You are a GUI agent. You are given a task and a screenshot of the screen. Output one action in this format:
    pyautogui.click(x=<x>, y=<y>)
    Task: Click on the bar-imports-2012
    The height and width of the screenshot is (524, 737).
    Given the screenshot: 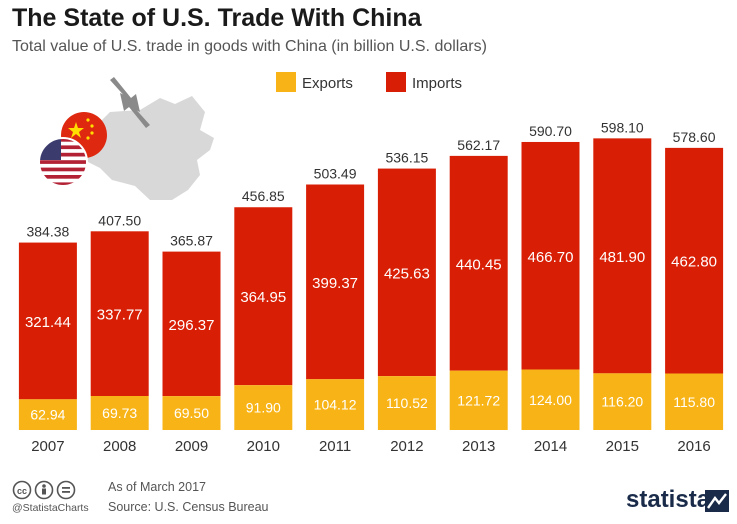 What is the action you would take?
    pyautogui.click(x=406, y=272)
    